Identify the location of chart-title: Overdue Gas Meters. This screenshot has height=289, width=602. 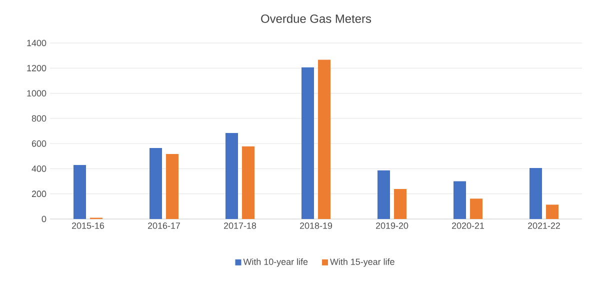
(316, 18).